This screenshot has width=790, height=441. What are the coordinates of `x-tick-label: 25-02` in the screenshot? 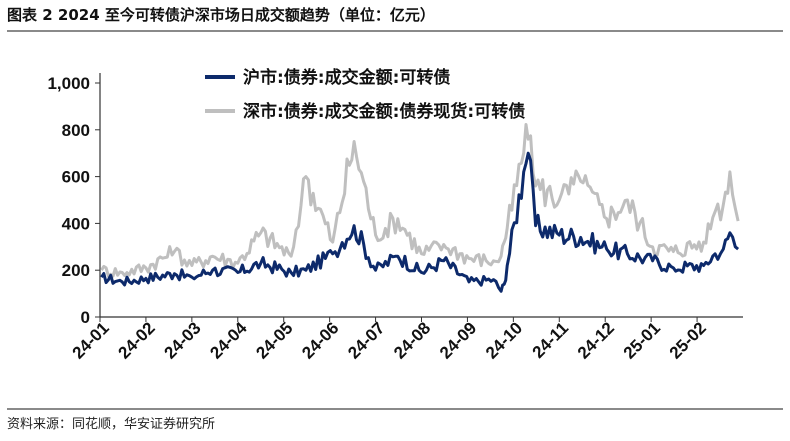 It's located at (688, 340).